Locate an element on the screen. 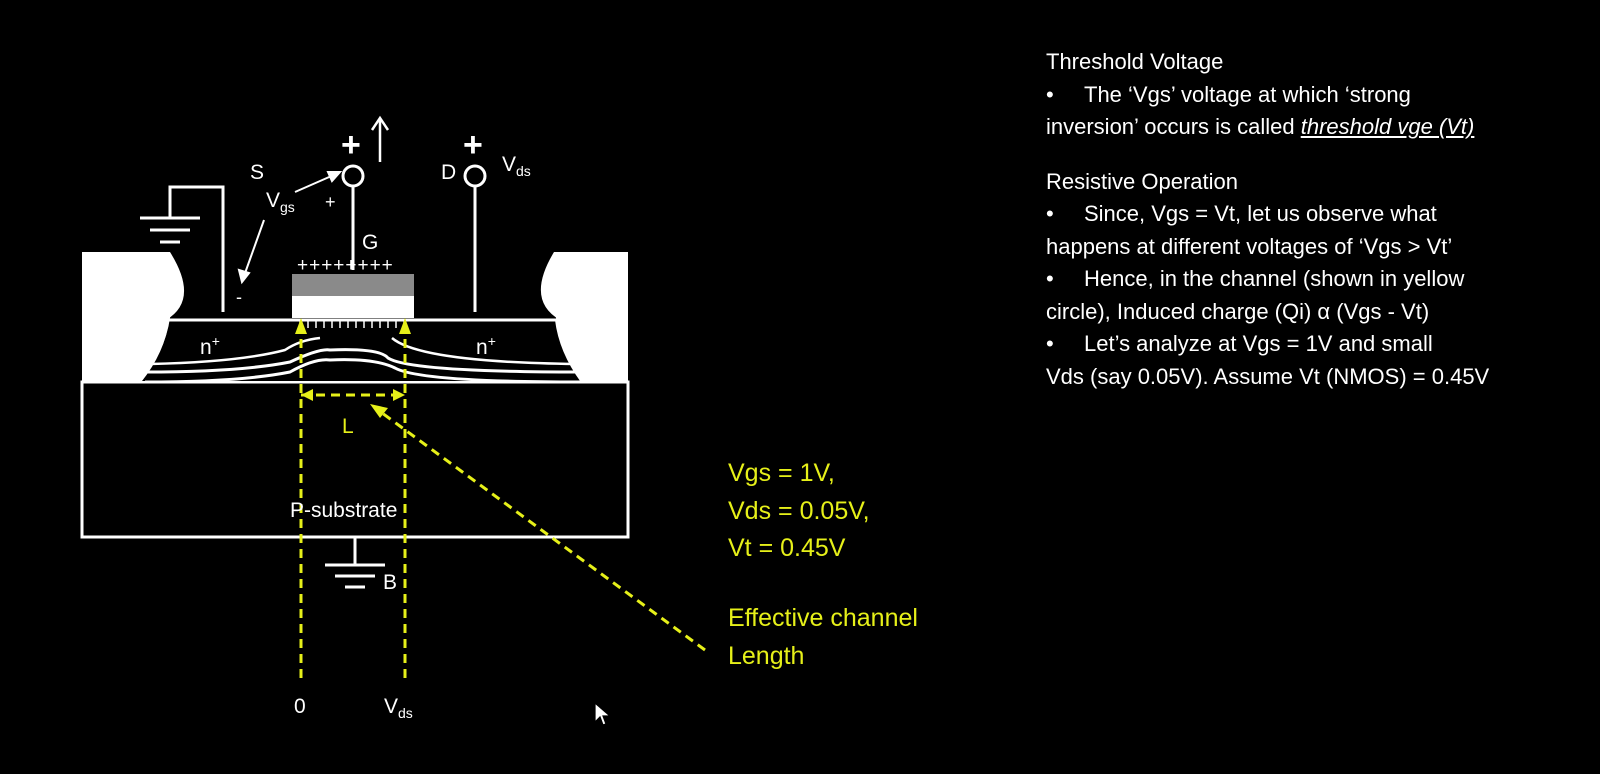 The height and width of the screenshot is (774, 1600). field-oxide-right is located at coordinates (591, 317).